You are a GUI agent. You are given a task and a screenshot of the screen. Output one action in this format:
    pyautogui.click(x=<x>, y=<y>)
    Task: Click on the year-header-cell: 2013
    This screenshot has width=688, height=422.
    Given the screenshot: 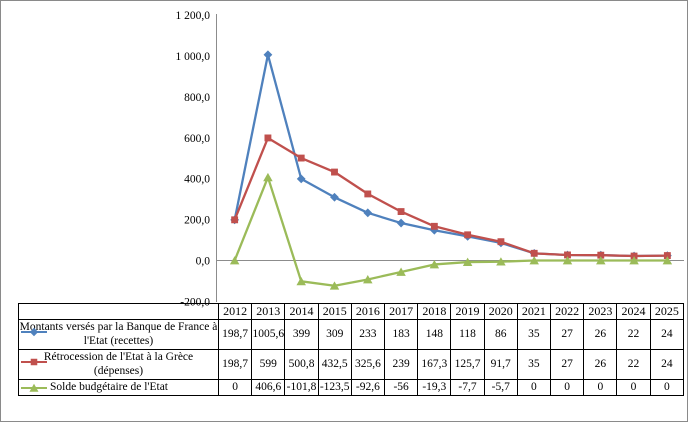 What is the action you would take?
    pyautogui.click(x=268, y=311)
    